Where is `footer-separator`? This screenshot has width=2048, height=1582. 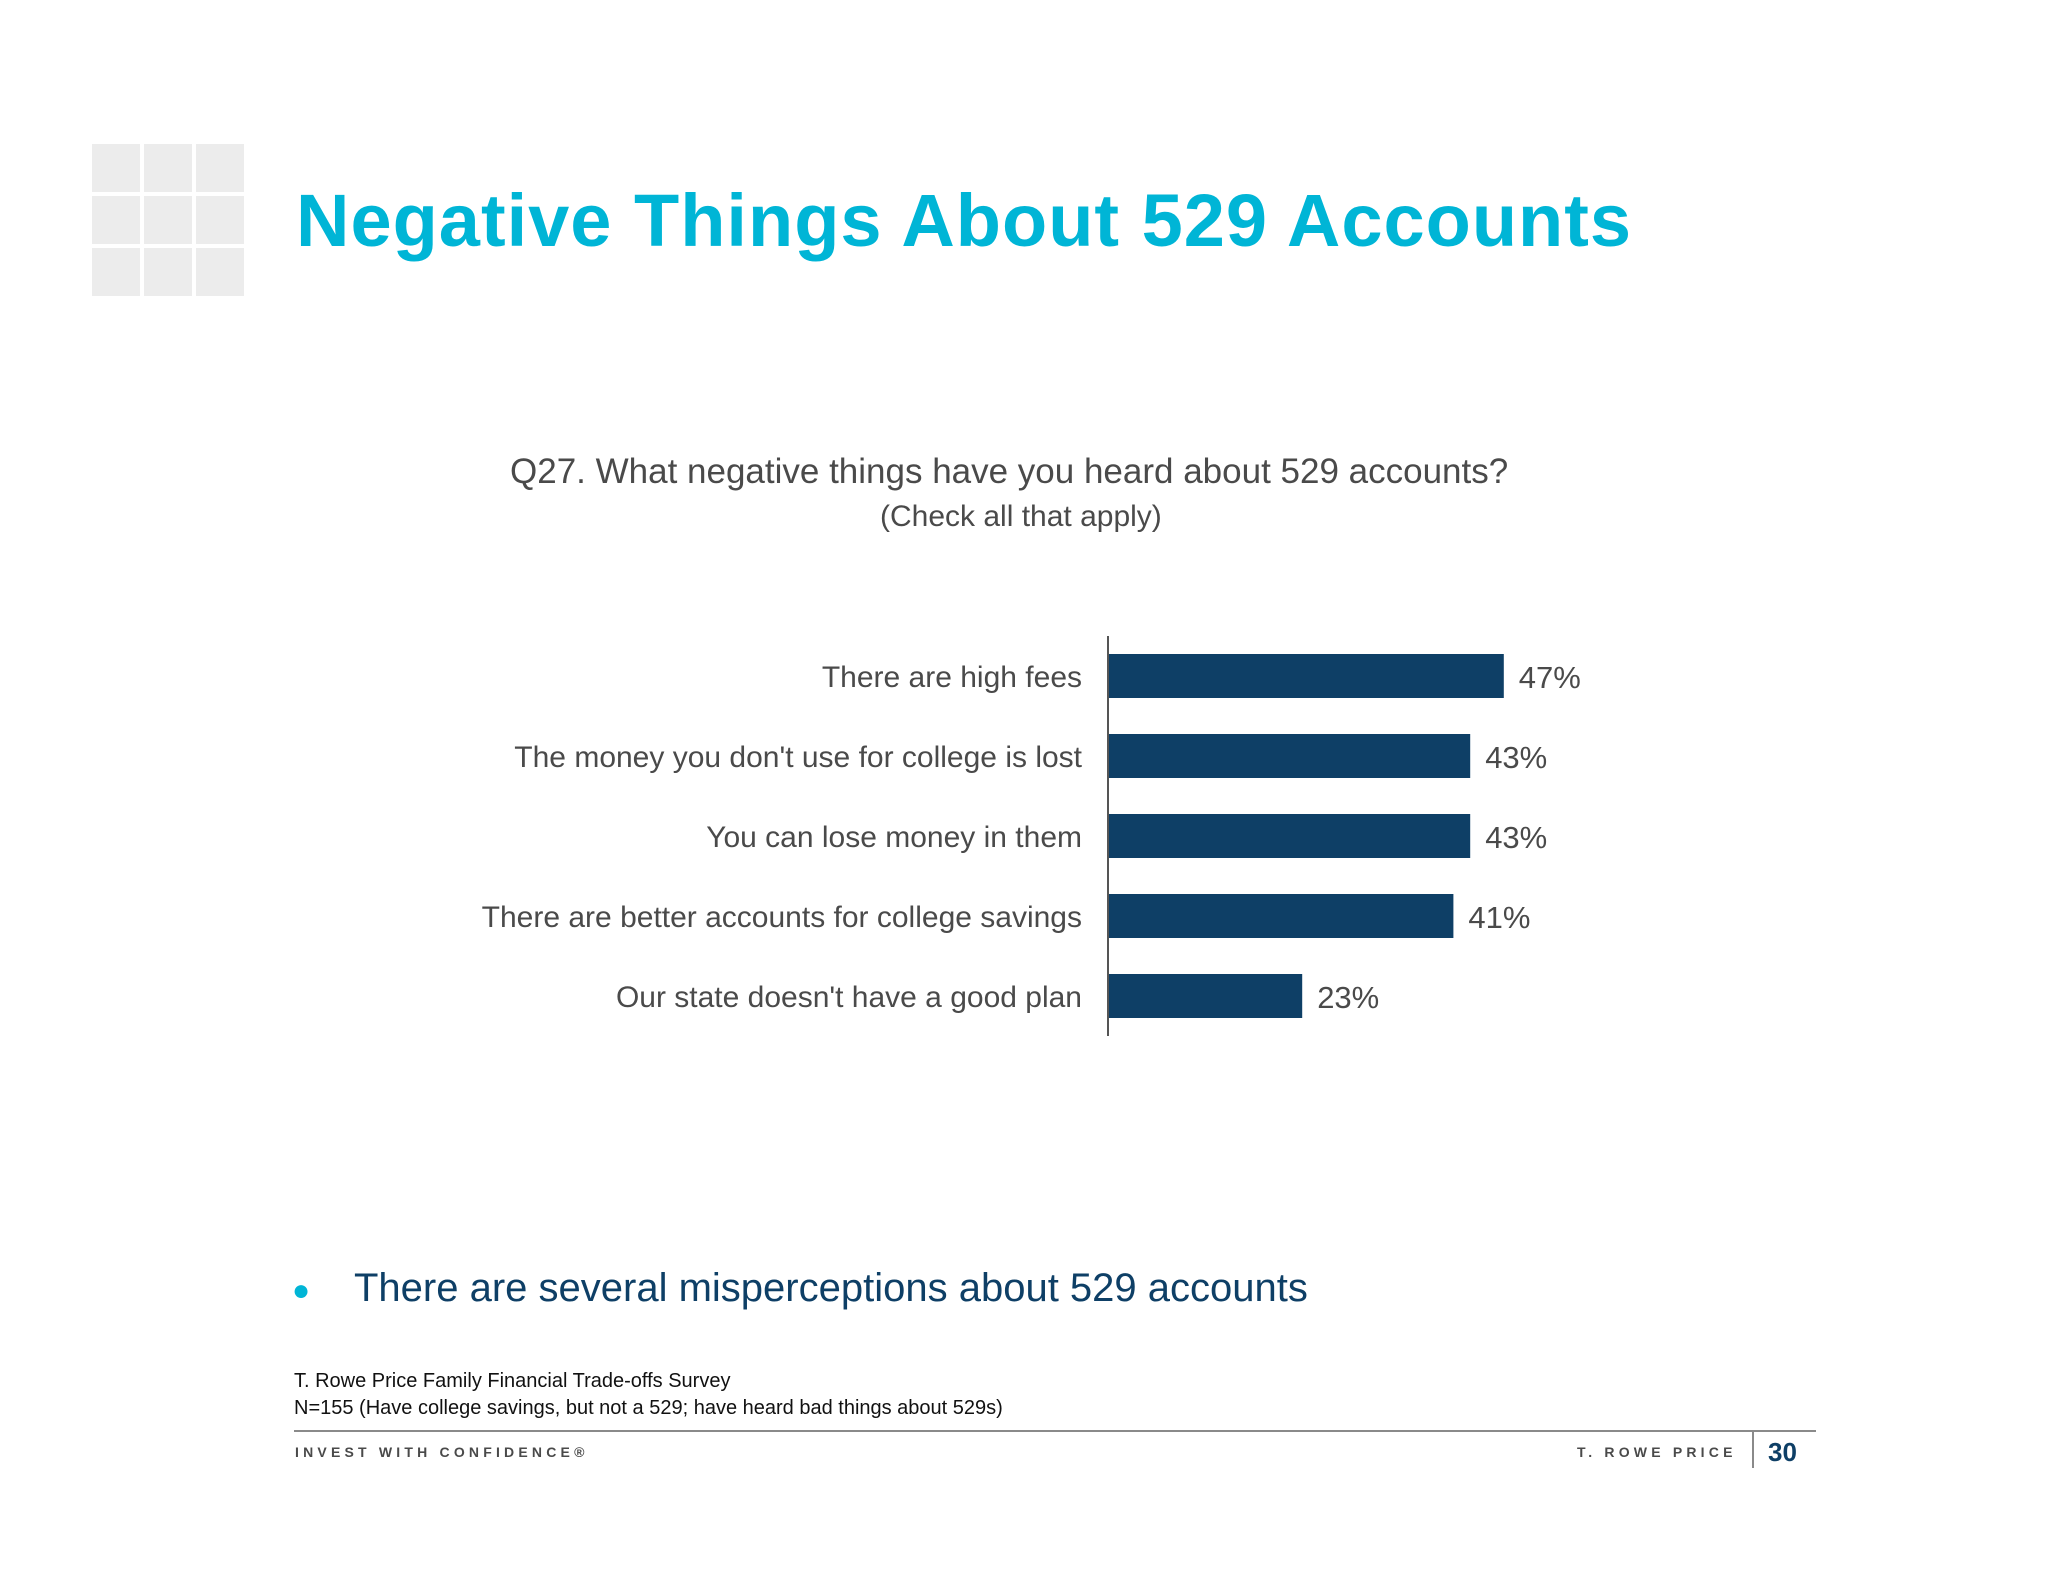
footer-separator is located at coordinates (1753, 1450).